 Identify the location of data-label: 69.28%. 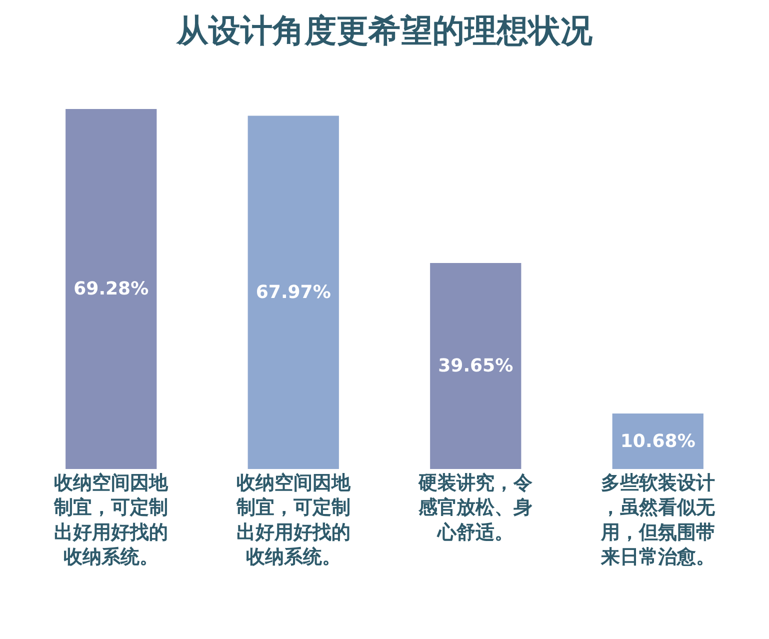
(111, 289).